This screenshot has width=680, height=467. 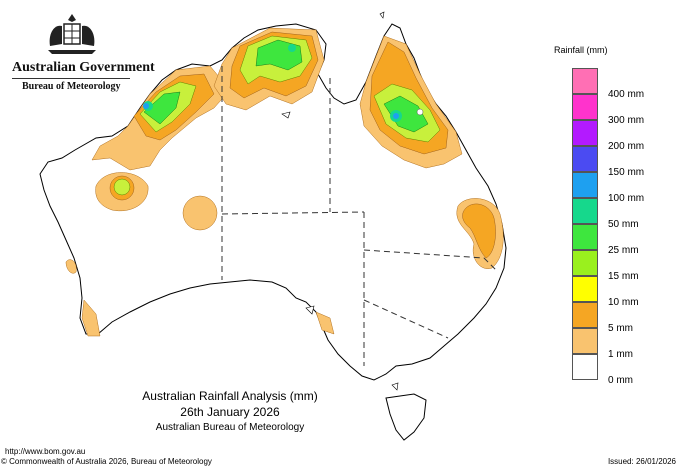 I want to click on issued-date: Issued: 26/01/2026, so click(x=641, y=461).